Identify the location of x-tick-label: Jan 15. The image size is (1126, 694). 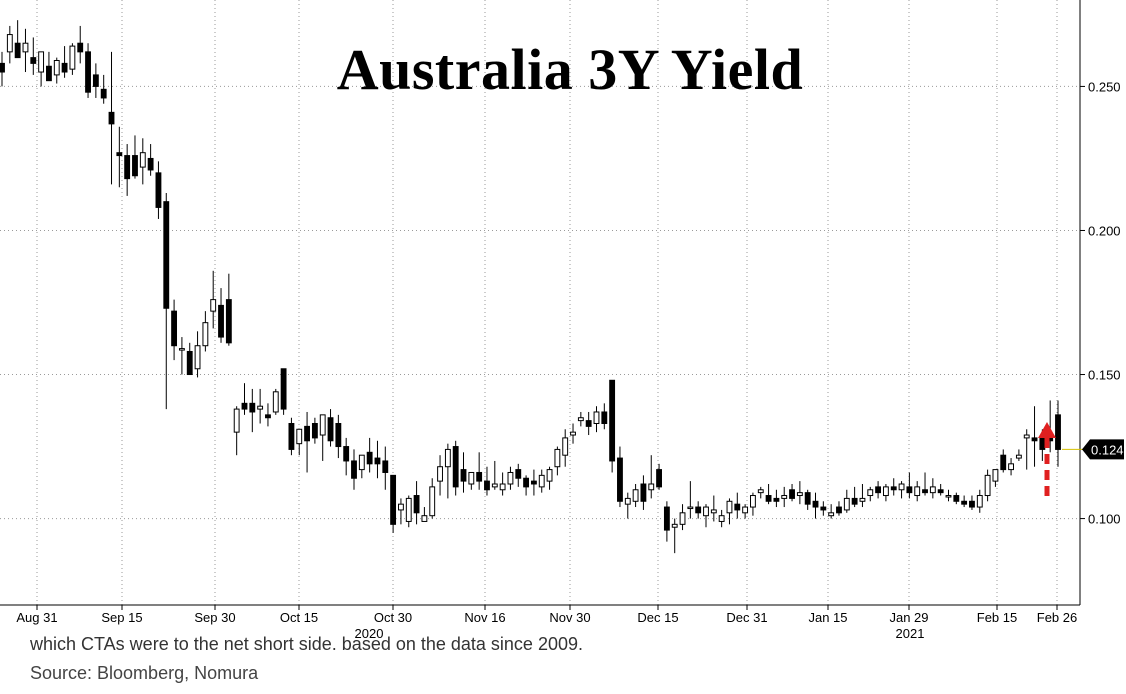
(827, 617).